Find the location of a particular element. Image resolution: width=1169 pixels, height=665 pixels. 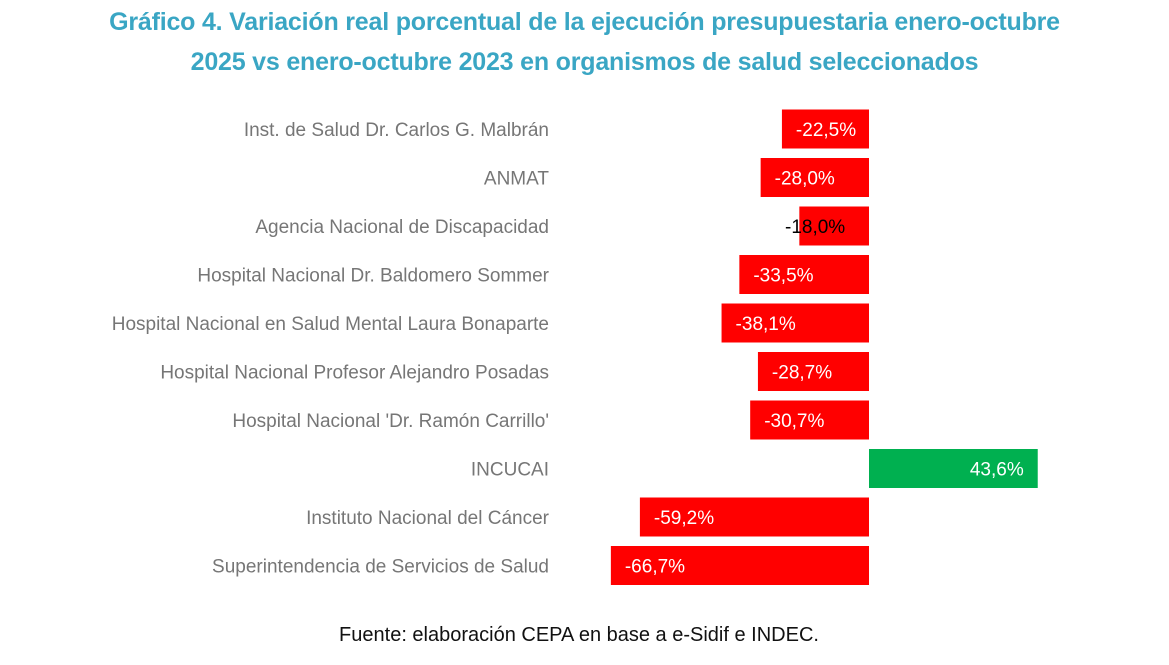

data-label: -66,7% is located at coordinates (655, 567).